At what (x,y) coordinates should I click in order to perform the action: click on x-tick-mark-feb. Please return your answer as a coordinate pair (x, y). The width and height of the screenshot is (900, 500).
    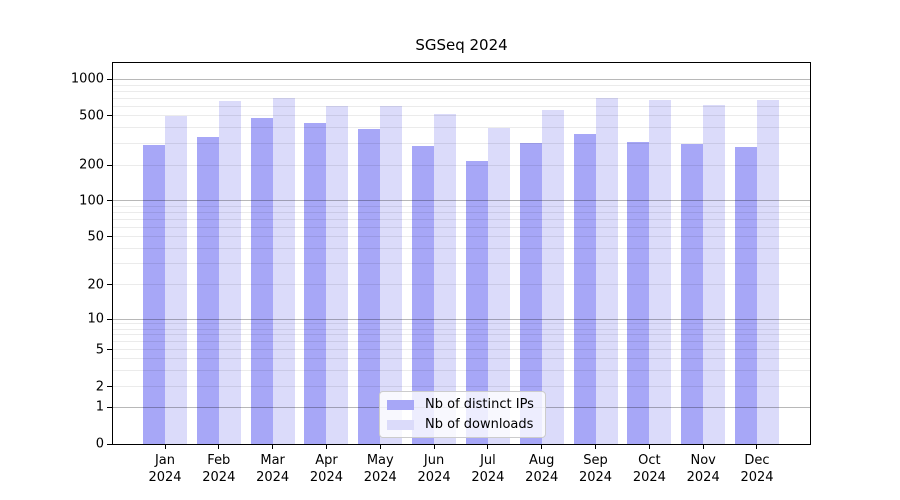
    Looking at the image, I should click on (219, 446).